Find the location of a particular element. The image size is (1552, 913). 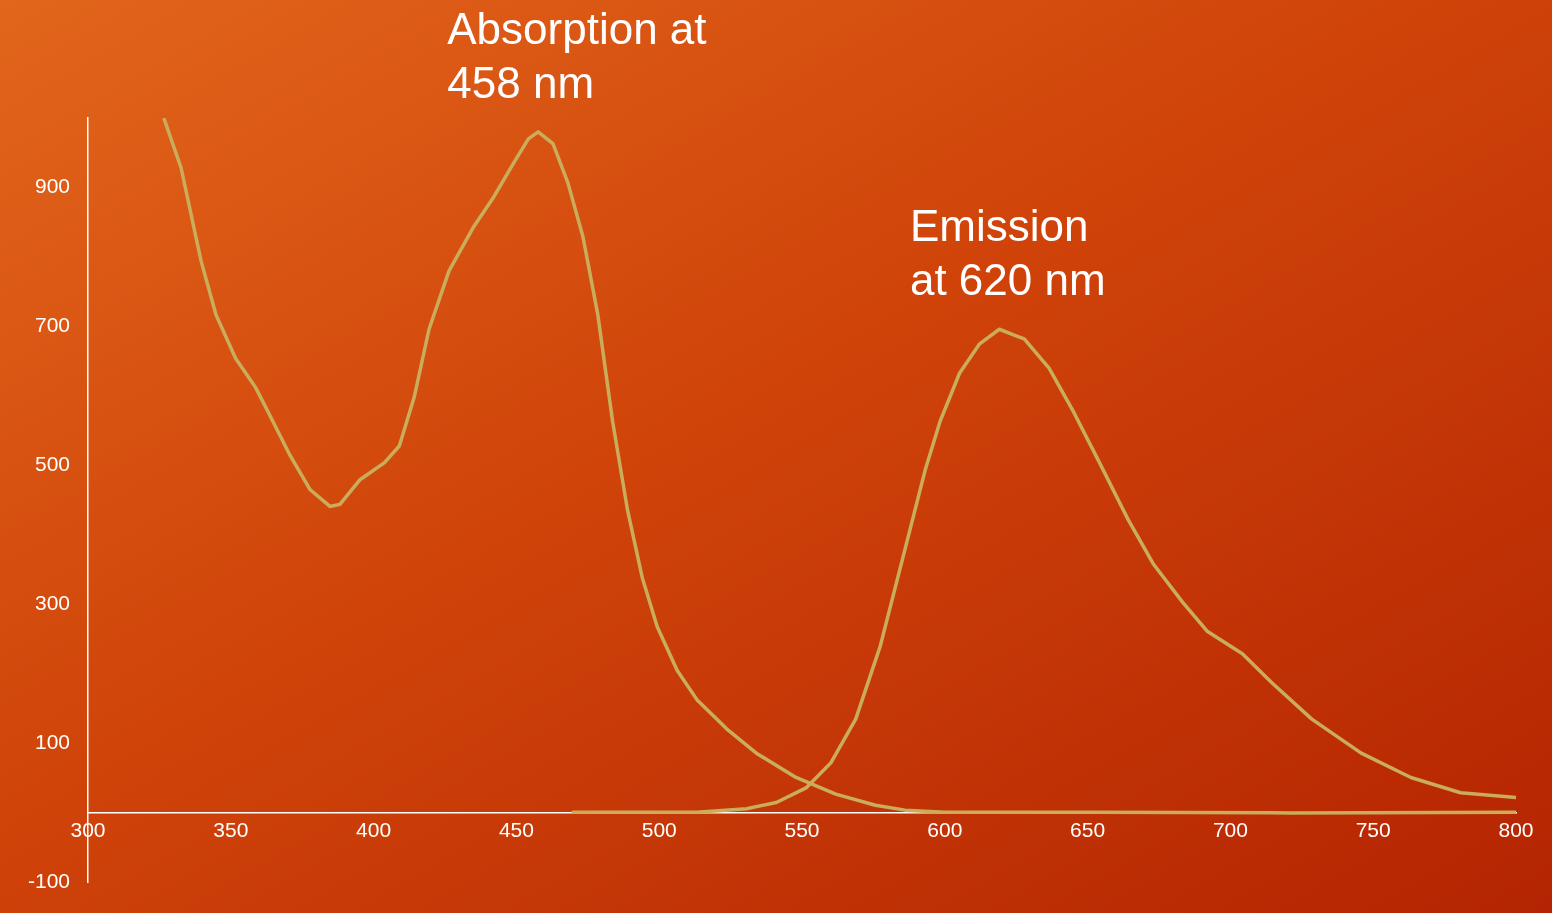

x-tick-label: 700 is located at coordinates (1230, 830).